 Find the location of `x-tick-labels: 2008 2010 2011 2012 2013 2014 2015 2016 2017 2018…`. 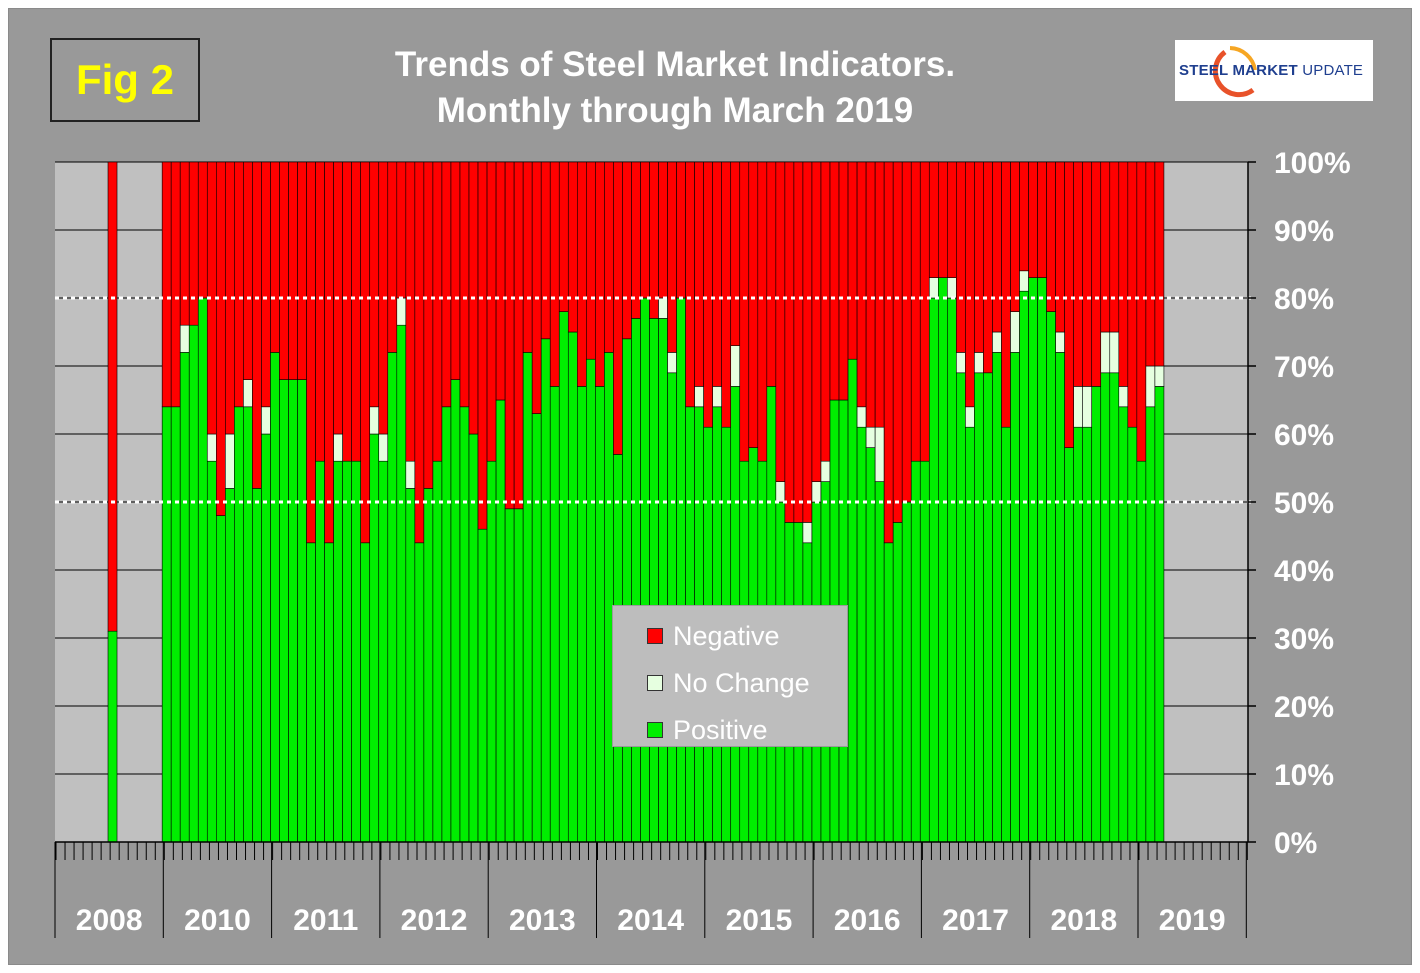

x-tick-labels: 2008 2010 2011 2012 2013 2014 2015 2016 2017 2018… is located at coordinates (651, 920).